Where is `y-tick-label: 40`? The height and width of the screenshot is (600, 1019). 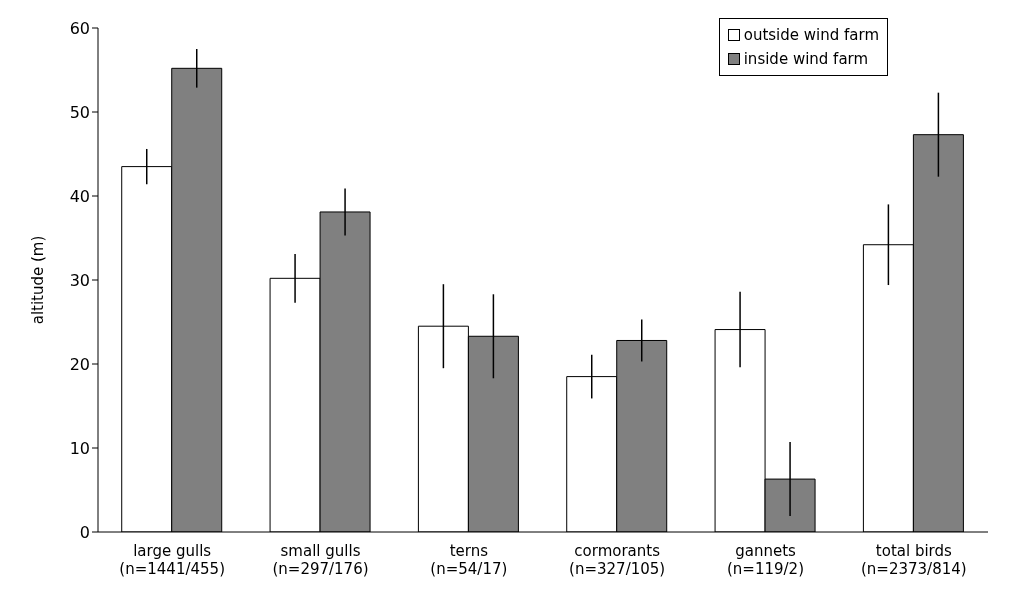
y-tick-label: 40 is located at coordinates (79, 196).